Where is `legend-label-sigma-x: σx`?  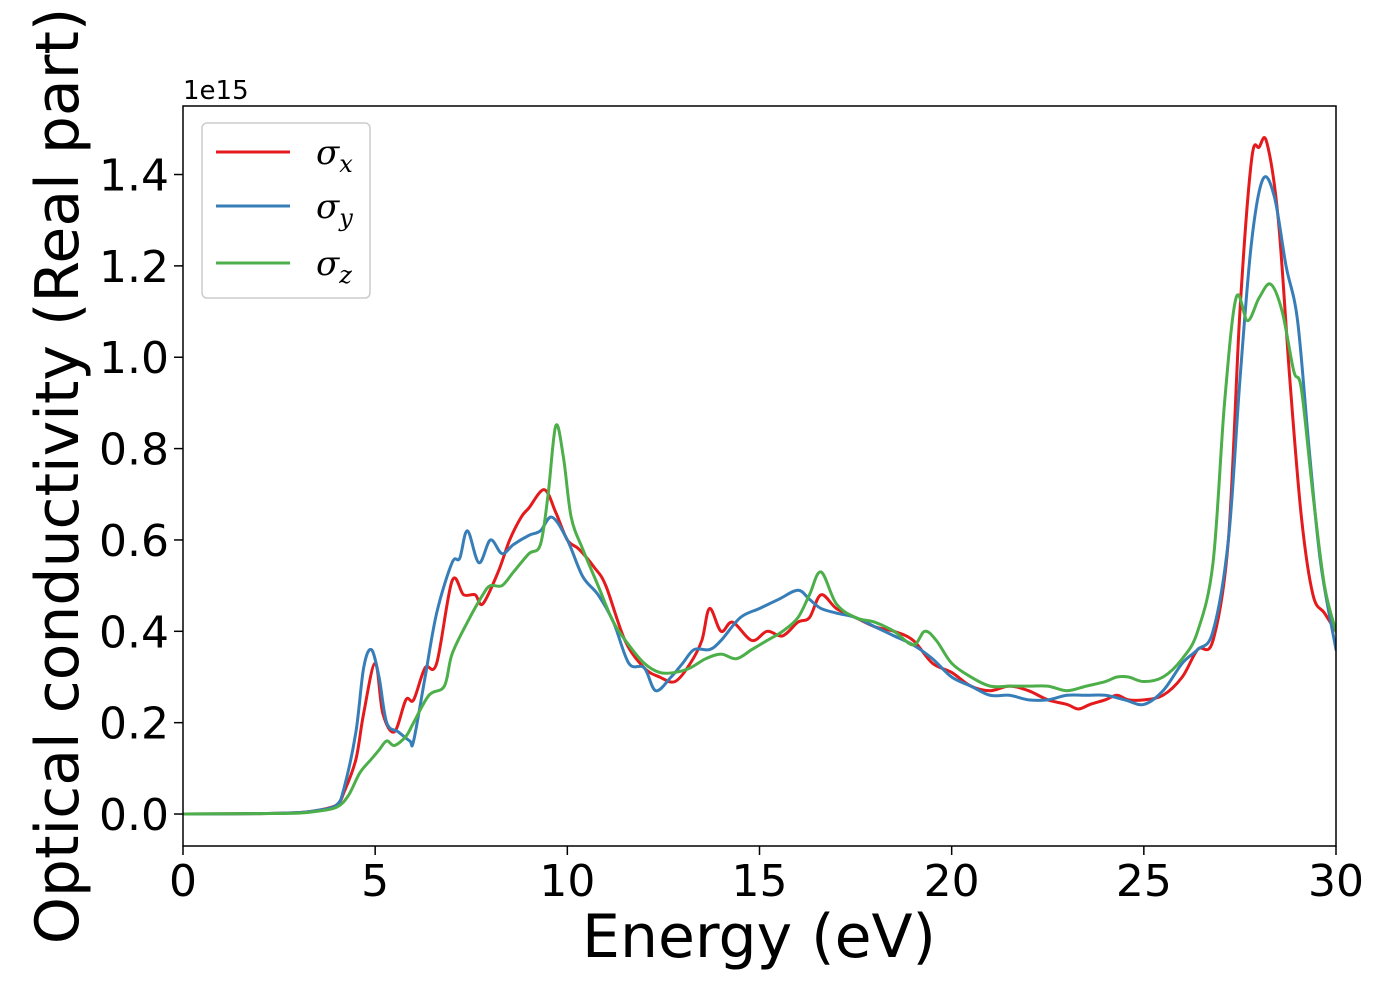
legend-label-sigma-x: σx is located at coordinates (334, 155).